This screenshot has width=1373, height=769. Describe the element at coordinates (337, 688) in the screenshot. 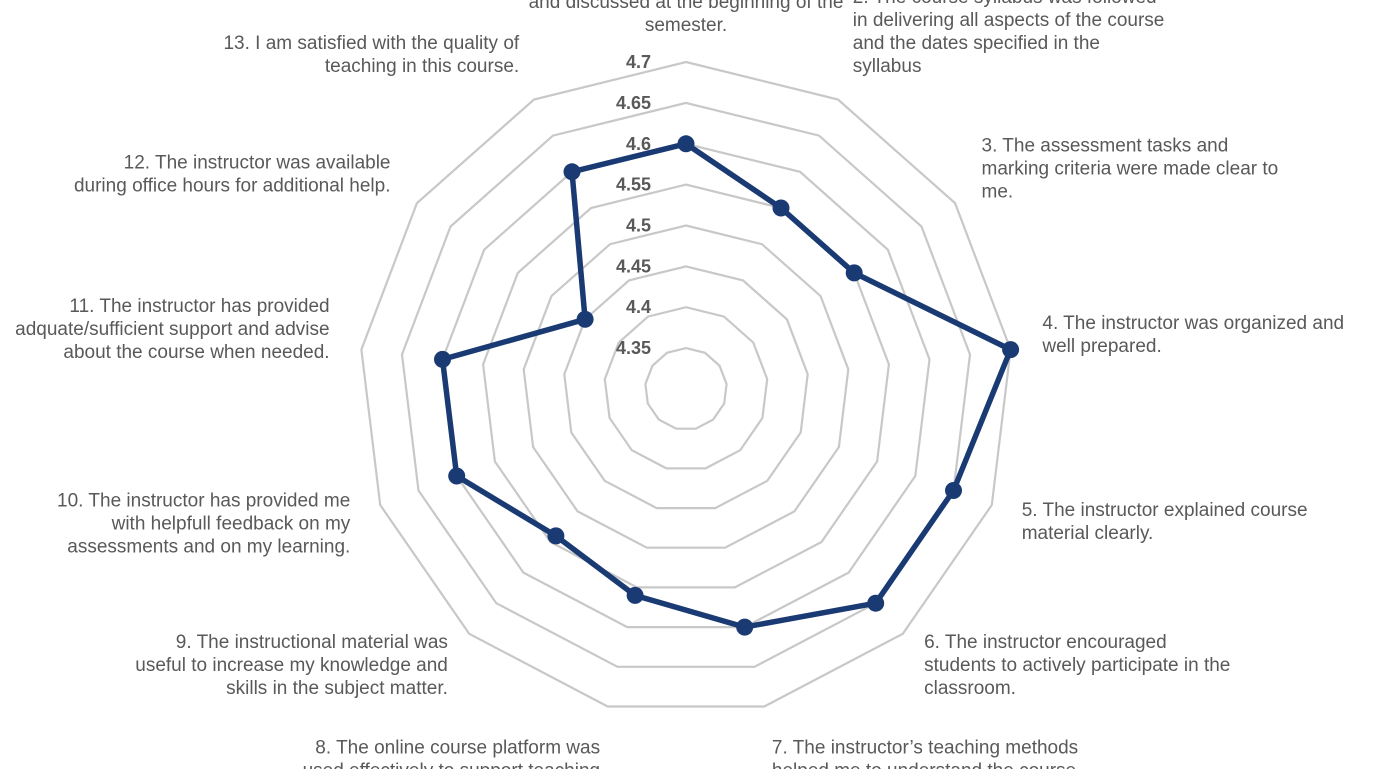

I see `category-label-line: skills in the subject matter.` at that location.